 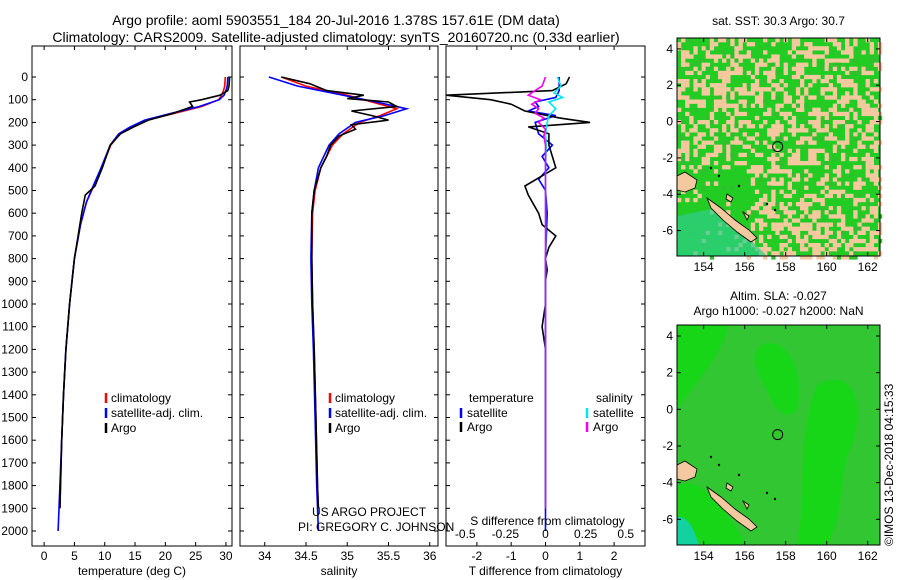 What do you see at coordinates (586, 534) in the screenshot?
I see `differences-xtick2-label: 0.25` at bounding box center [586, 534].